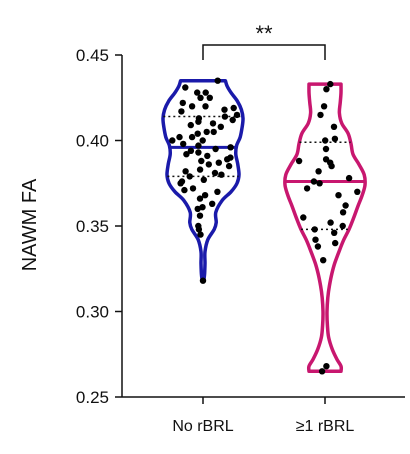 This screenshot has width=410, height=454. I want to click on significance-bracket: **, so click(264, 40).